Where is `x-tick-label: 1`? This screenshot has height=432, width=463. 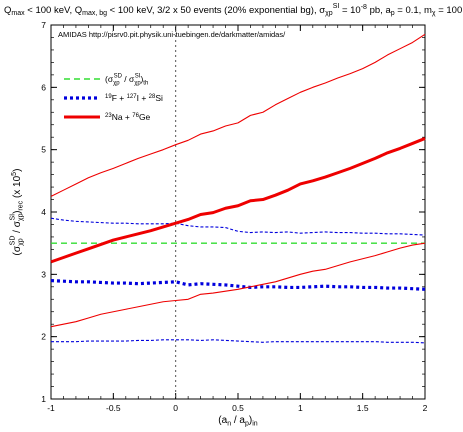
x-tick-label: 1 is located at coordinates (300, 408).